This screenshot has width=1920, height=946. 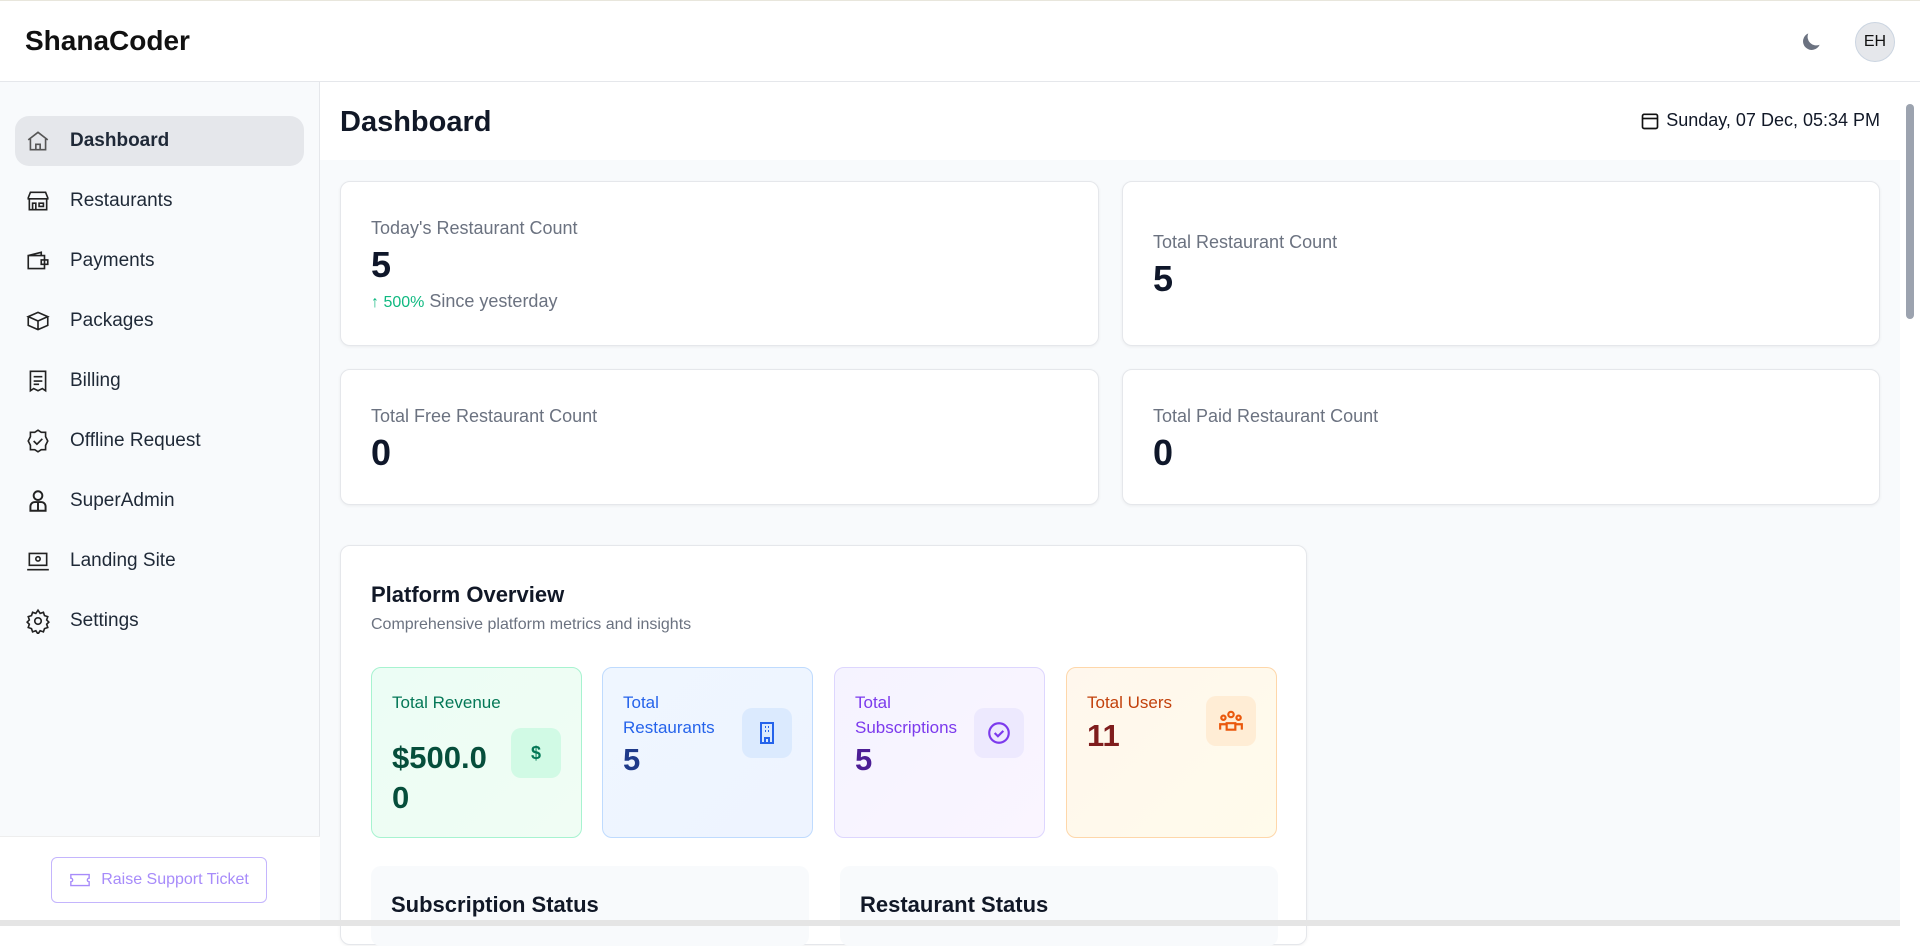 I want to click on receipt-icon, so click(x=38, y=381).